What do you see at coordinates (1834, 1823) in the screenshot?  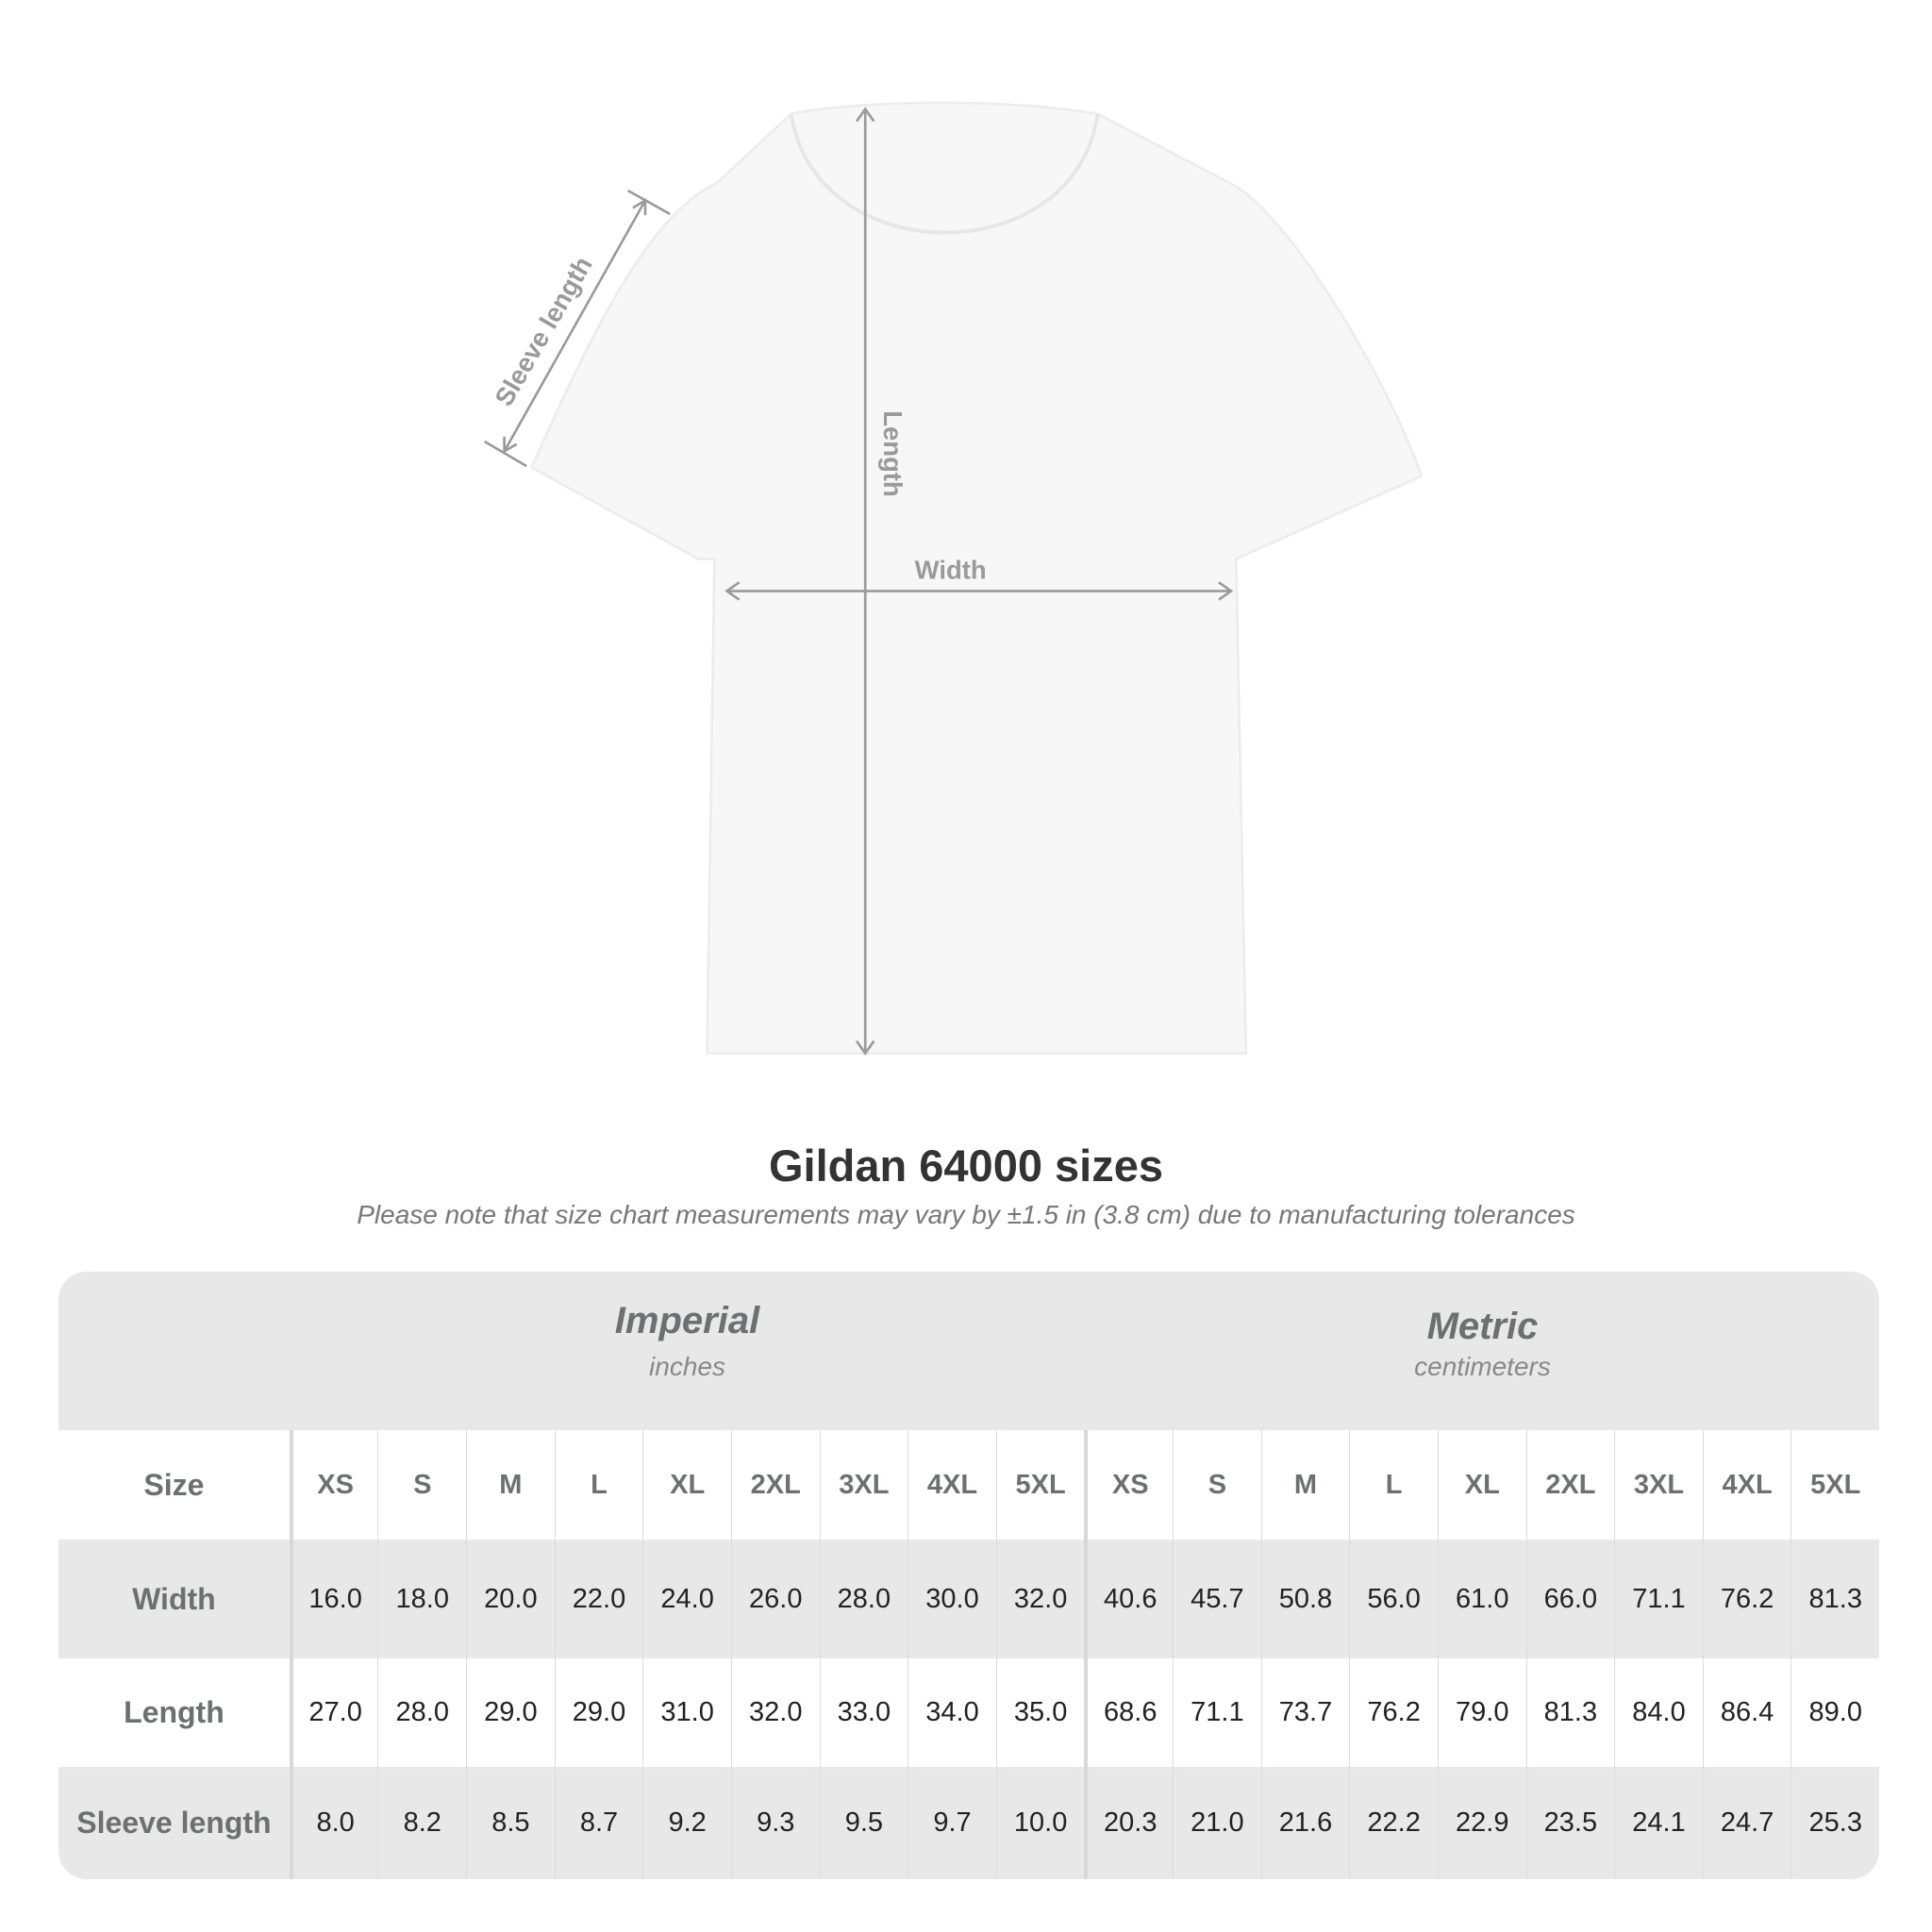 I see `table-cell: 25.3` at bounding box center [1834, 1823].